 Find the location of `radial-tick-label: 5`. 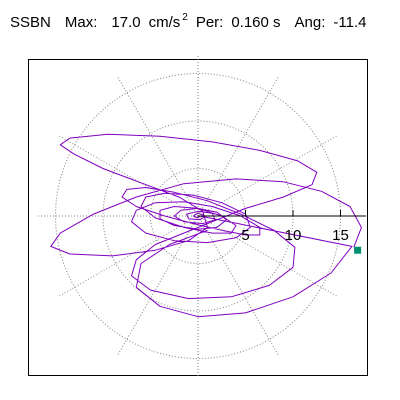

radial-tick-label: 5 is located at coordinates (245, 235).